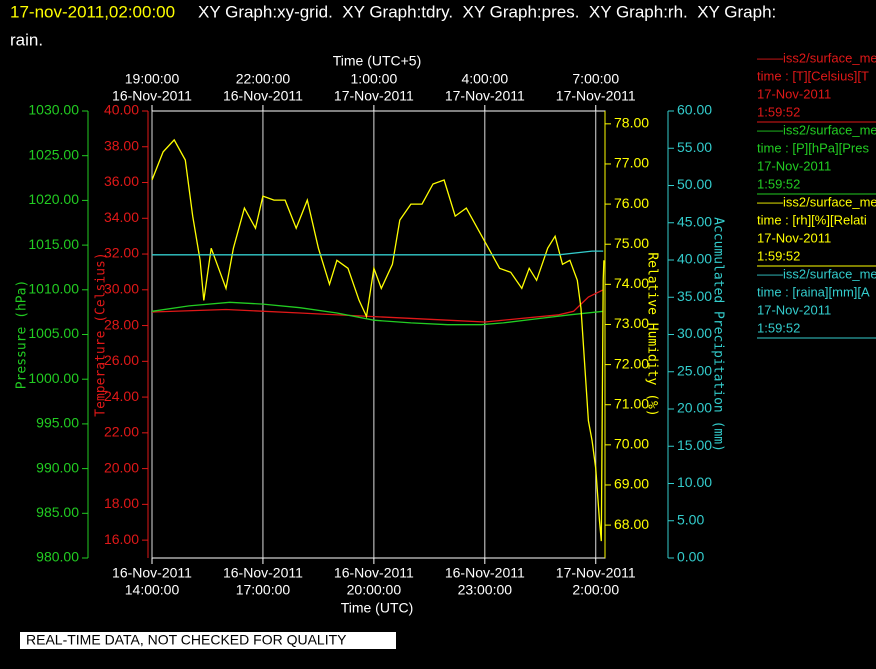 Image resolution: width=876 pixels, height=669 pixels. Describe the element at coordinates (57, 467) in the screenshot. I see `y-tick-label: 990.00` at that location.